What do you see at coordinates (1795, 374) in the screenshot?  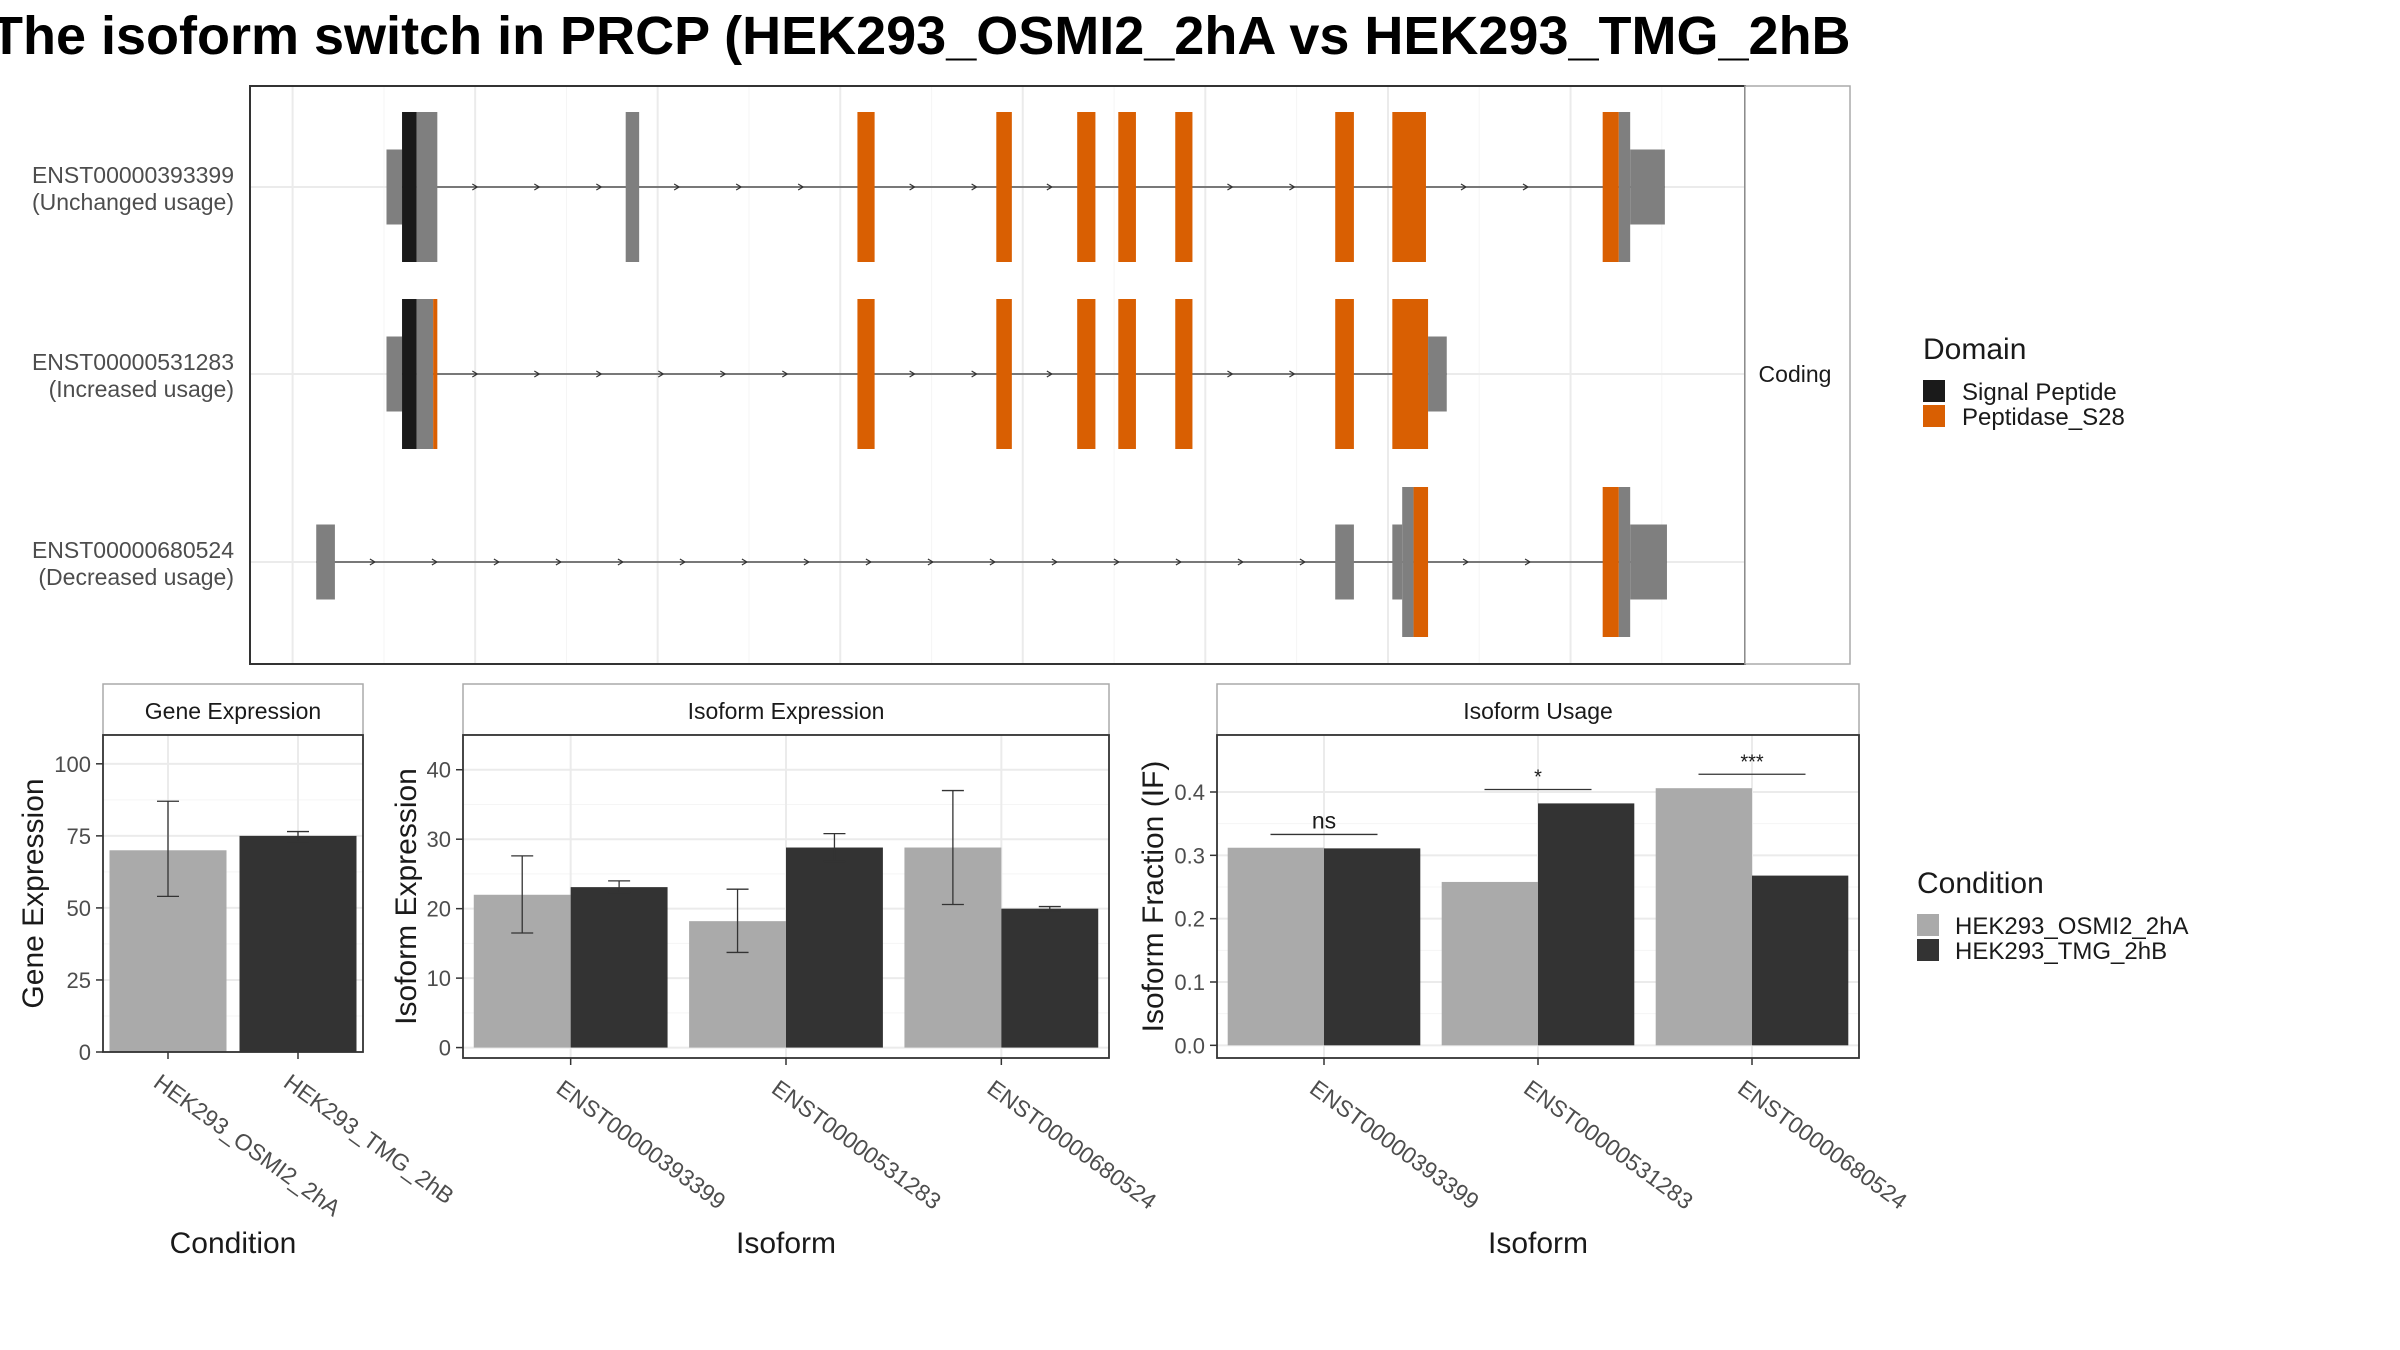 I see `structure-facet-label: Coding` at bounding box center [1795, 374].